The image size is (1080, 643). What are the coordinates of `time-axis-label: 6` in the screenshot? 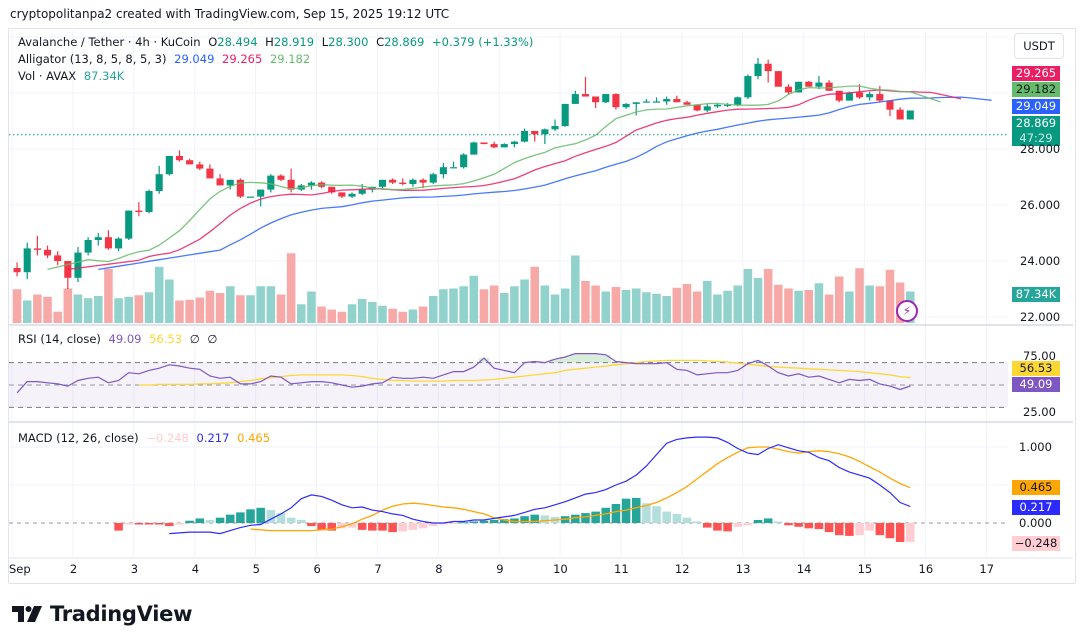 It's located at (317, 569).